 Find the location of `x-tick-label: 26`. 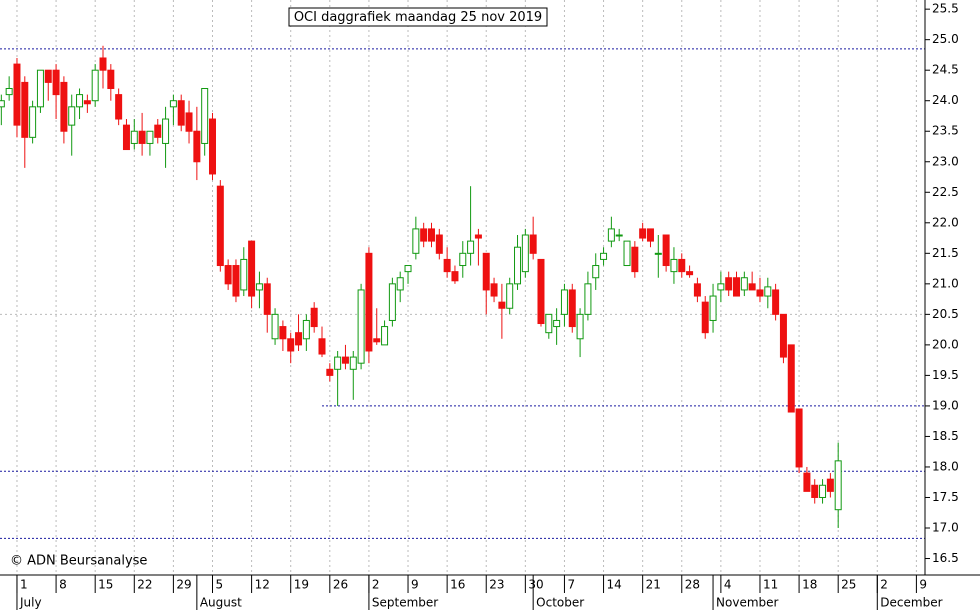

x-tick-label: 26 is located at coordinates (340, 585).